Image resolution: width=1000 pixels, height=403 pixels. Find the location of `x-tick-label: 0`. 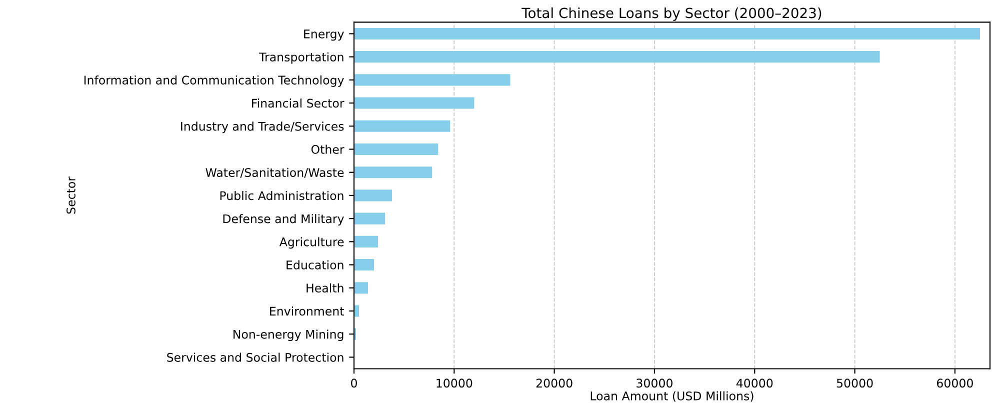

x-tick-label: 0 is located at coordinates (354, 383).